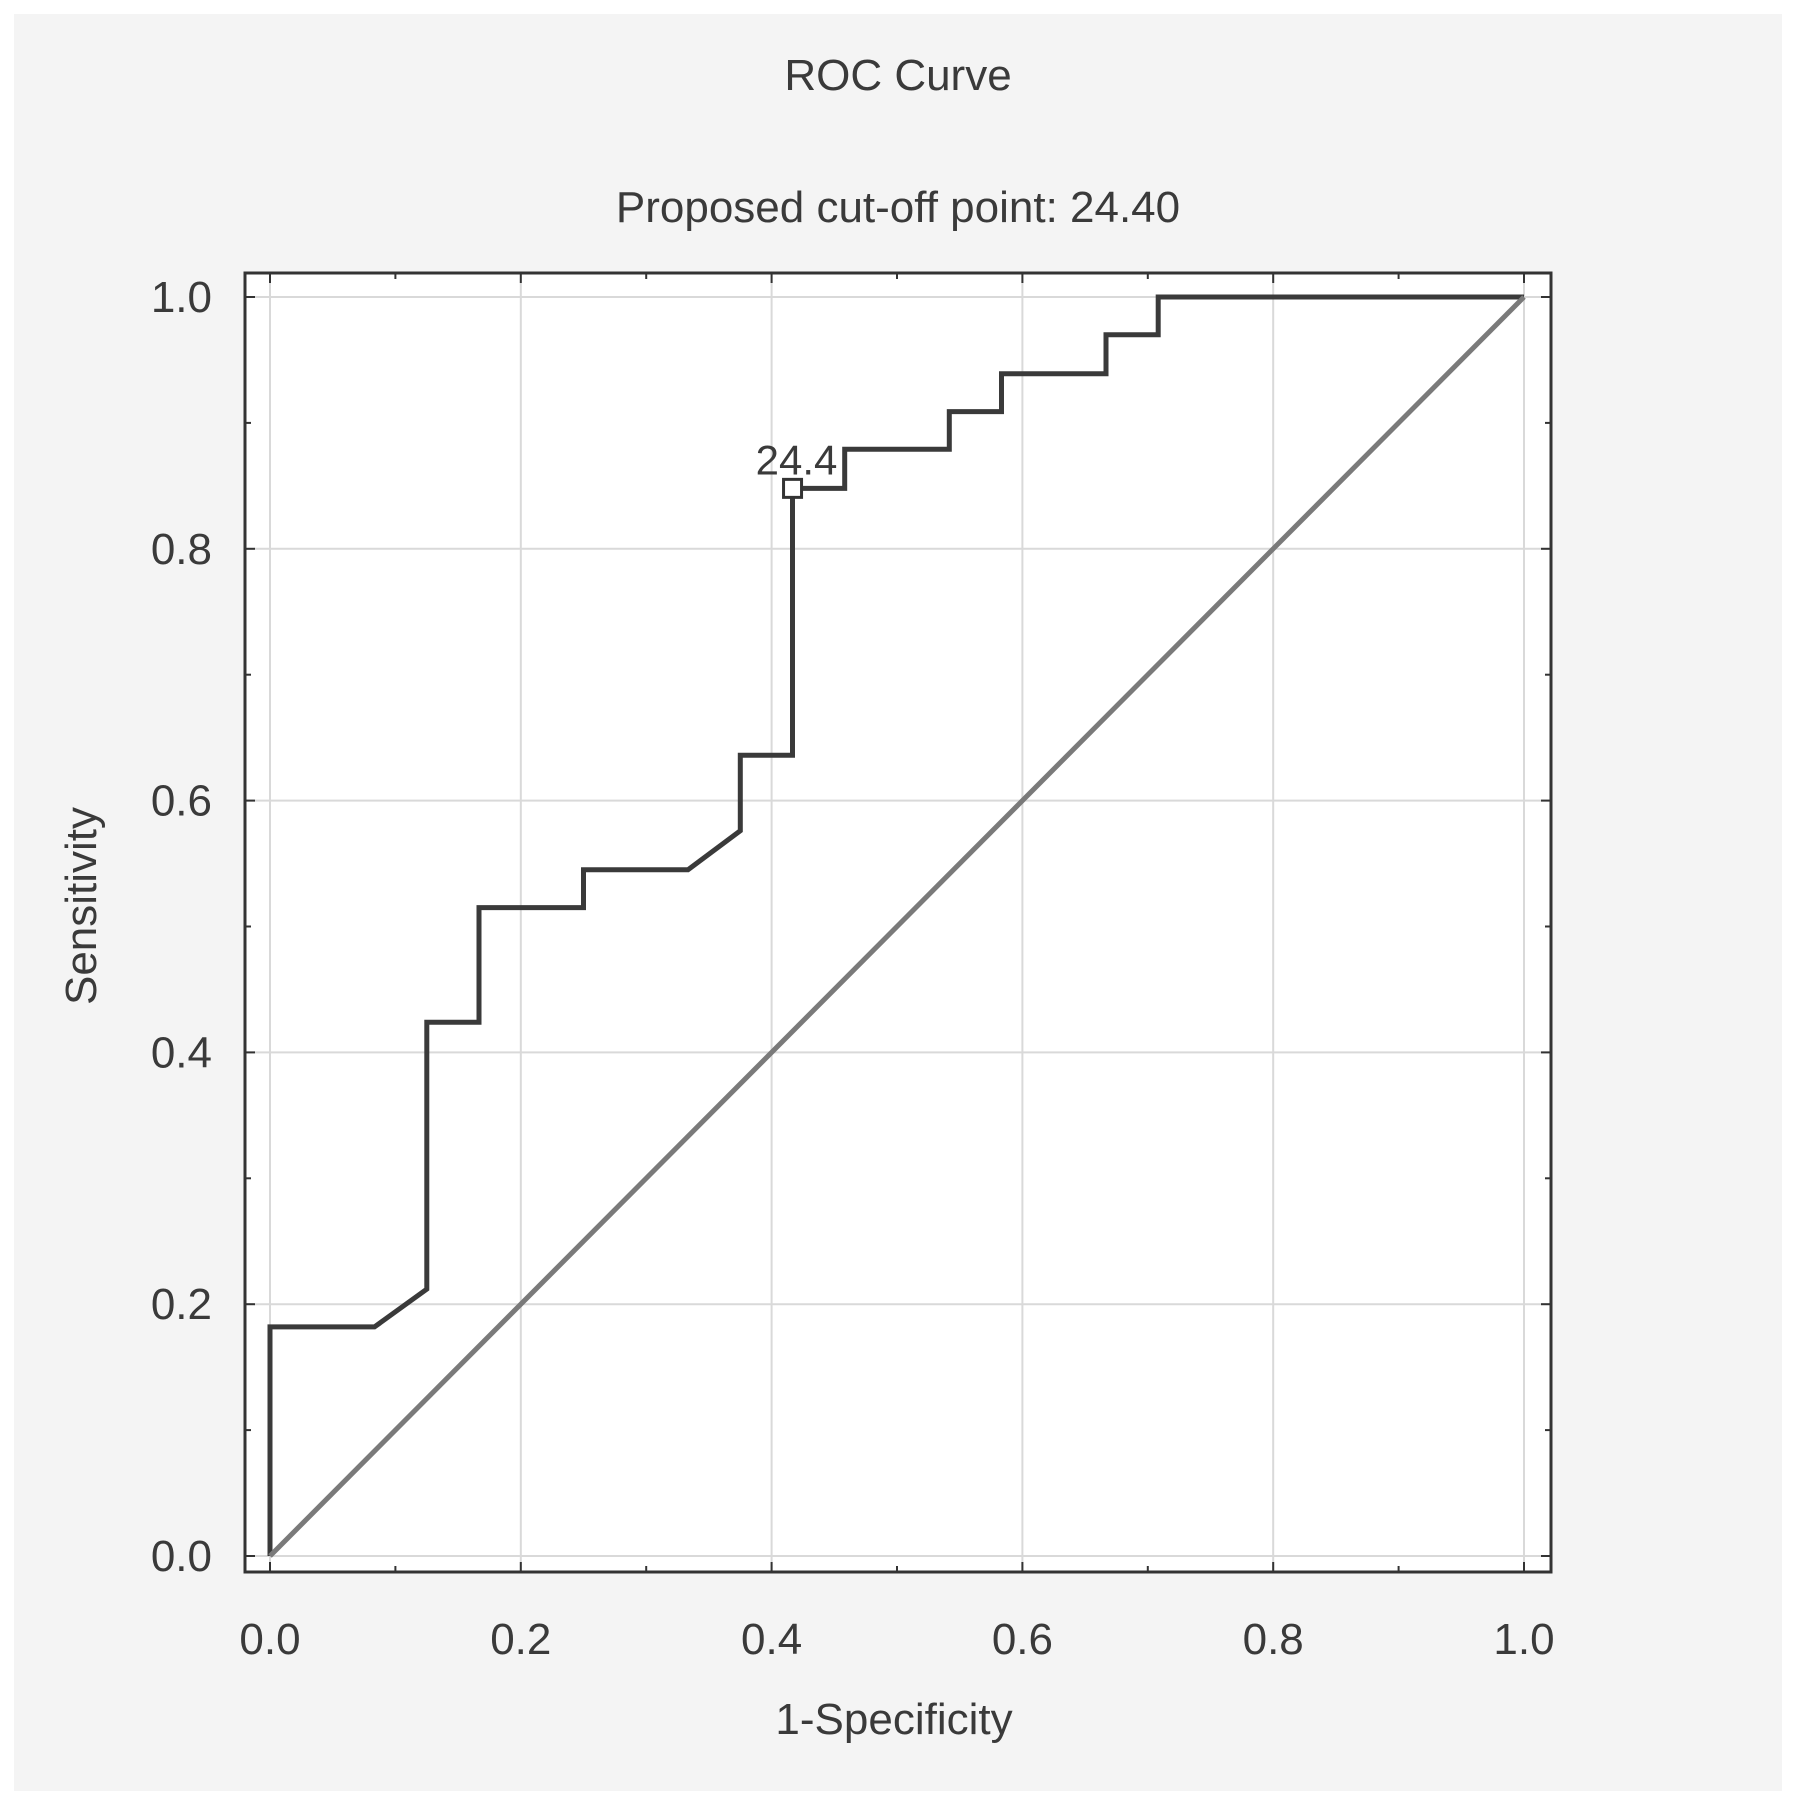 The image size is (1796, 1805). What do you see at coordinates (181, 549) in the screenshot?
I see `y-tick-label: 0.8` at bounding box center [181, 549].